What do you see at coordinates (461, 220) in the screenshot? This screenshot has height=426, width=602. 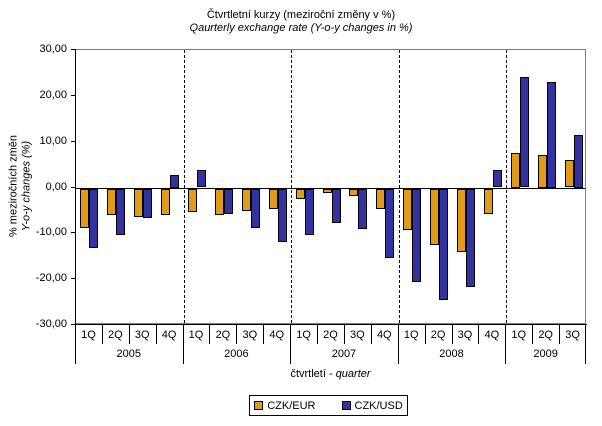 I see `bar-czk-eur-2008-3q` at bounding box center [461, 220].